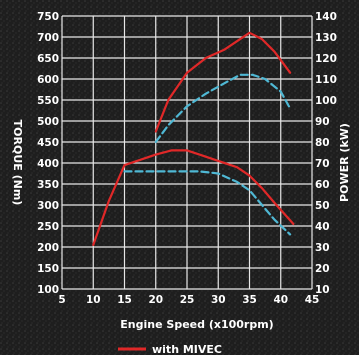  What do you see at coordinates (48, 290) in the screenshot?
I see `y-tick-label-left: 100` at bounding box center [48, 290].